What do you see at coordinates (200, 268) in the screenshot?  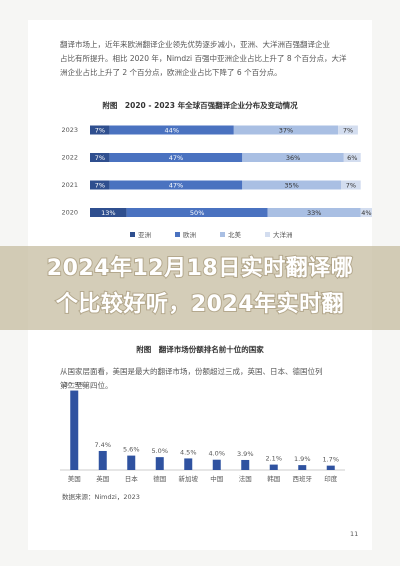 I see `overlay-title-line: 2024年12月18日实时翻译哪` at bounding box center [200, 268].